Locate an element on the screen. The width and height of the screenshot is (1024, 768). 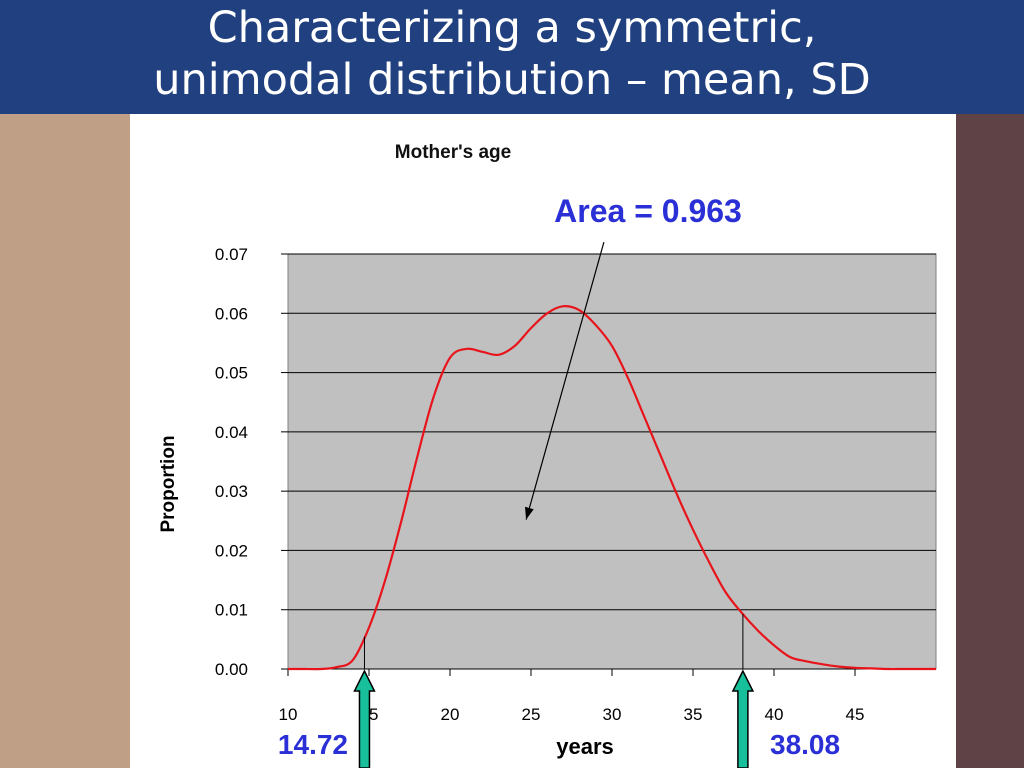
x-tick-label: 25 is located at coordinates (531, 714).